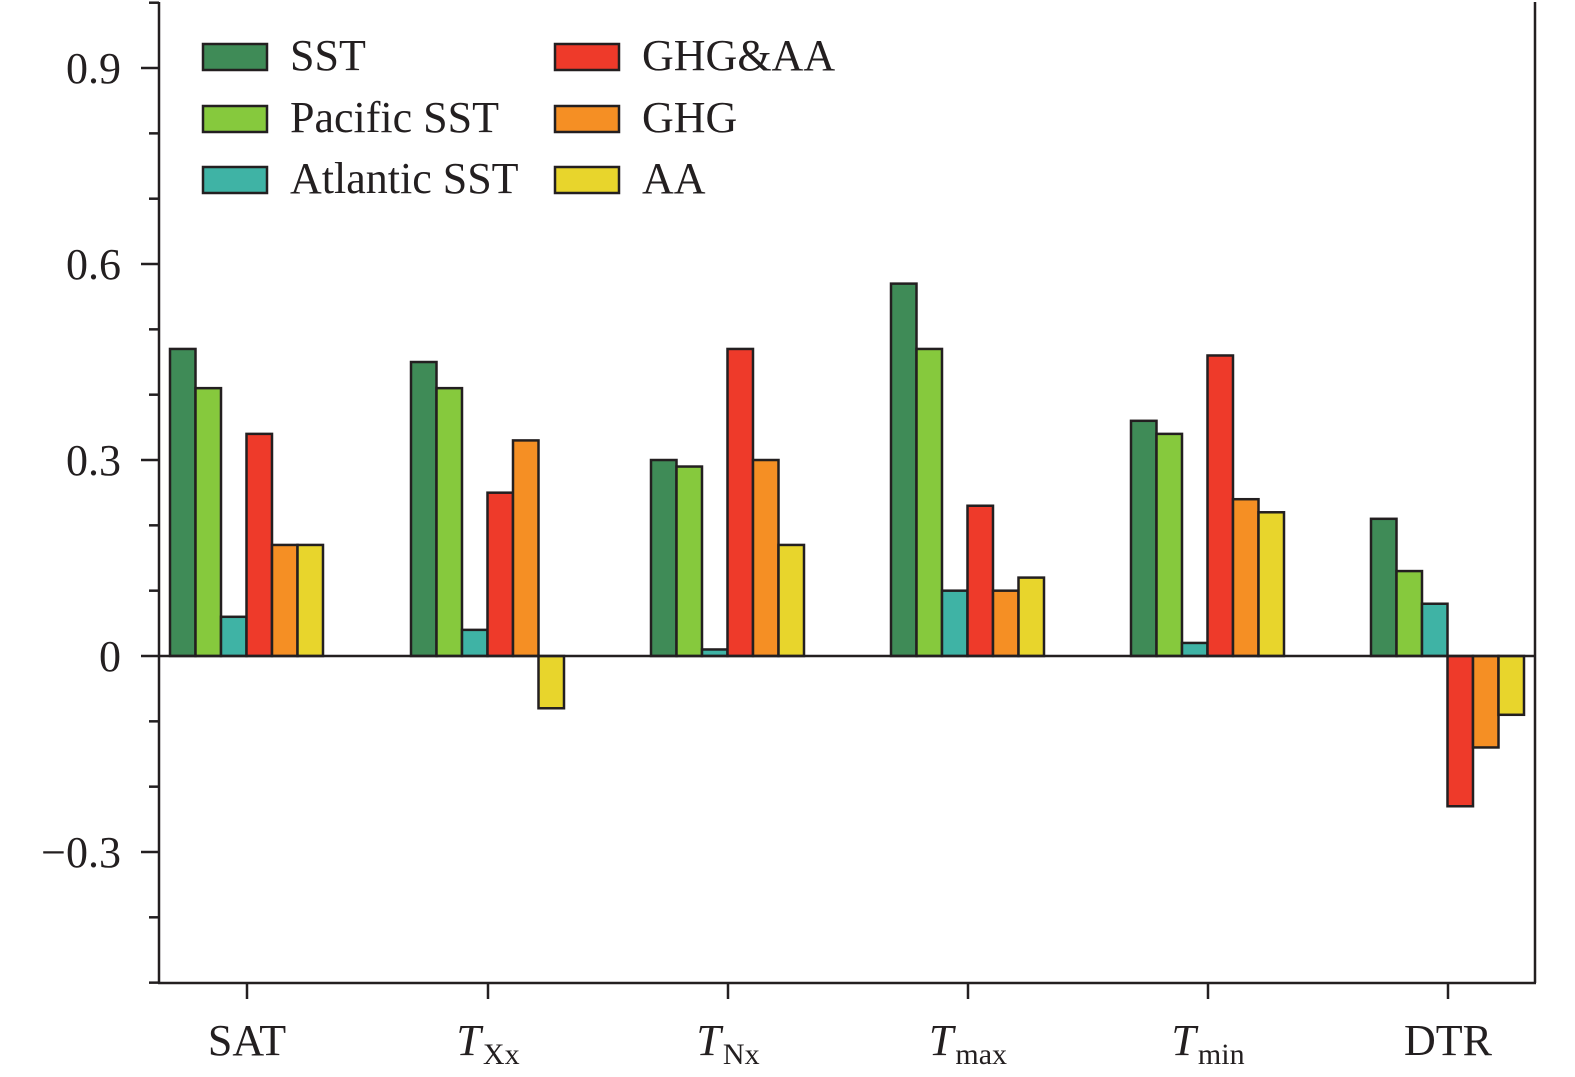 This screenshot has width=1575, height=1077. Describe the element at coordinates (474, 643) in the screenshot. I see `bar-atlantic-sst-txx` at that location.